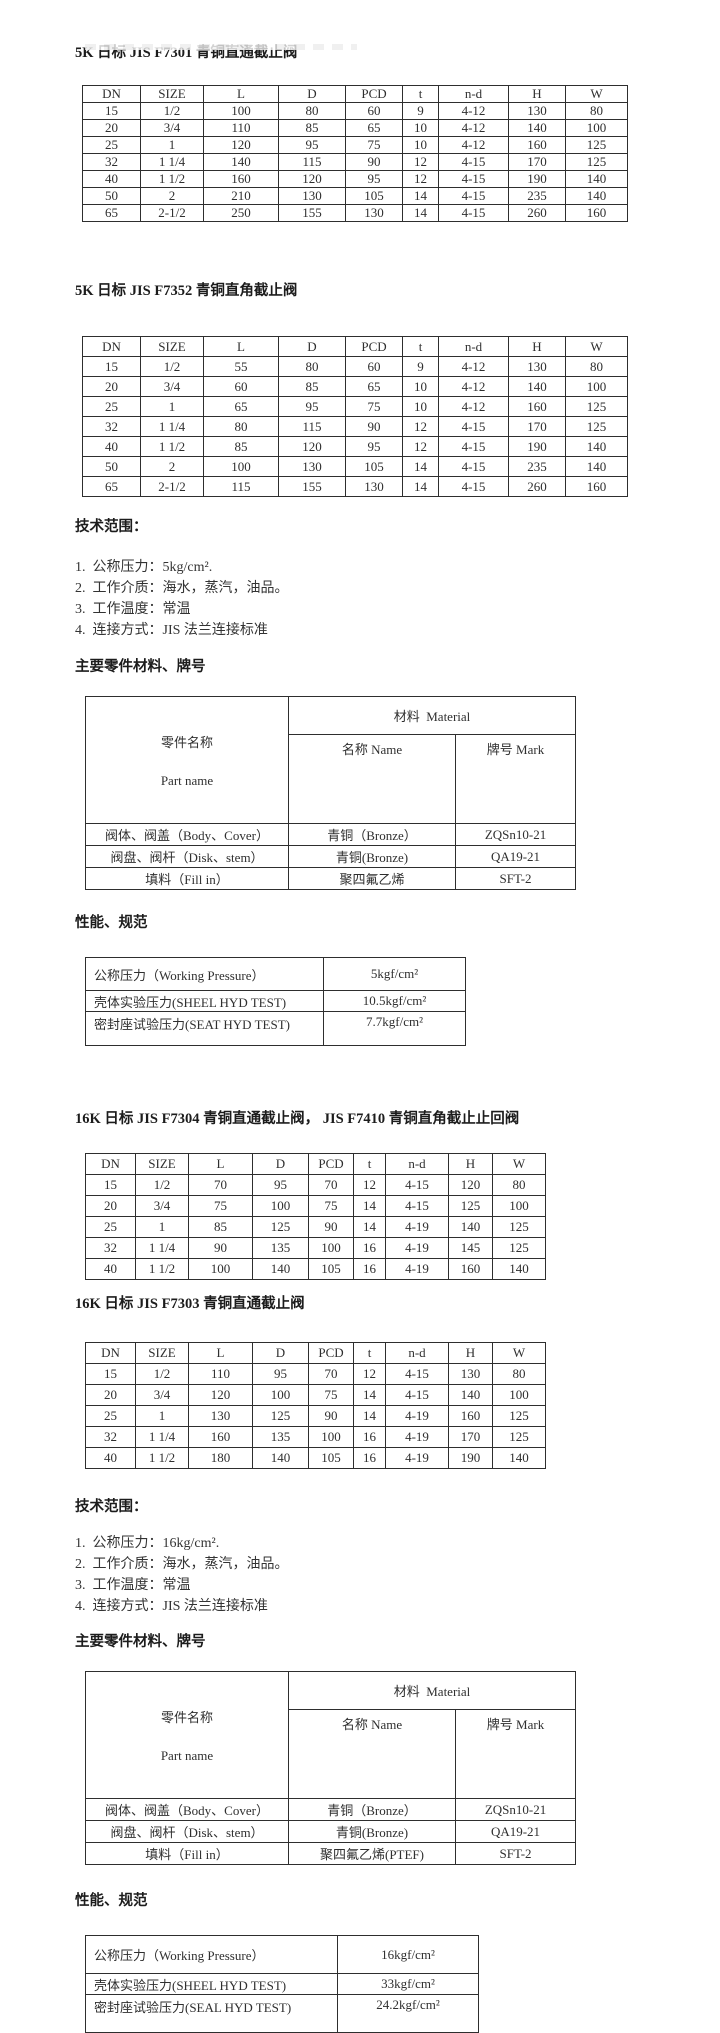 The width and height of the screenshot is (720, 2033). Describe the element at coordinates (515, 1831) in the screenshot. I see `table-cell: QA19-21` at that location.